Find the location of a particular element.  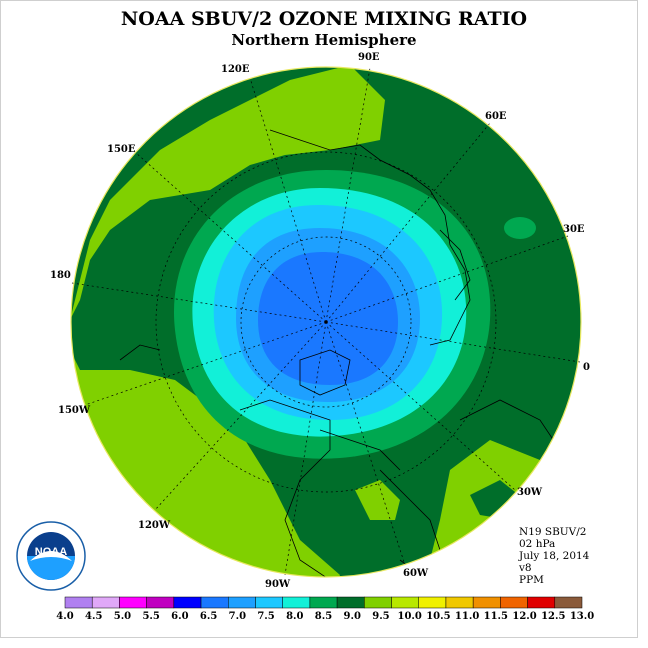

lon-label-120e: 120E is located at coordinates (235, 69).